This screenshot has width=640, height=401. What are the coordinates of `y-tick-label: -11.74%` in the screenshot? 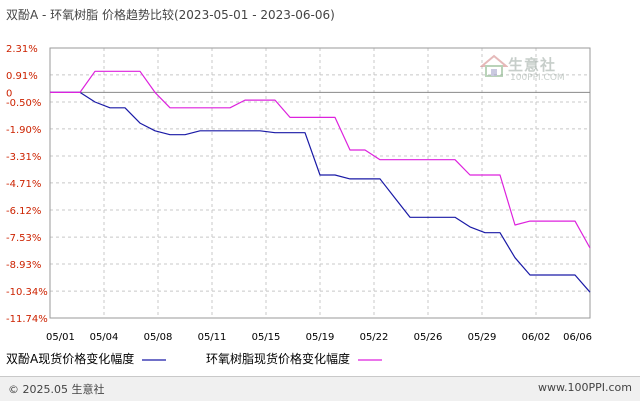 It's located at (27, 319).